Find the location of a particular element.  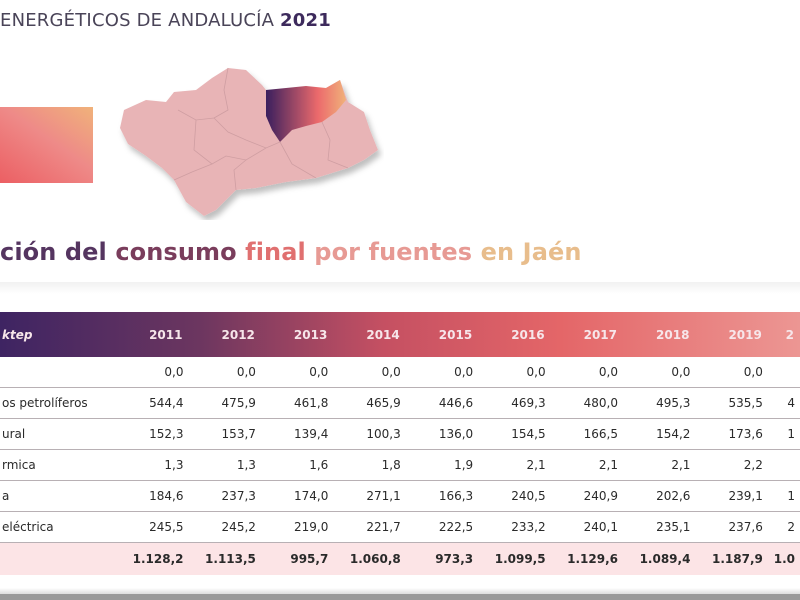

bottom-shadow is located at coordinates (400, 591).